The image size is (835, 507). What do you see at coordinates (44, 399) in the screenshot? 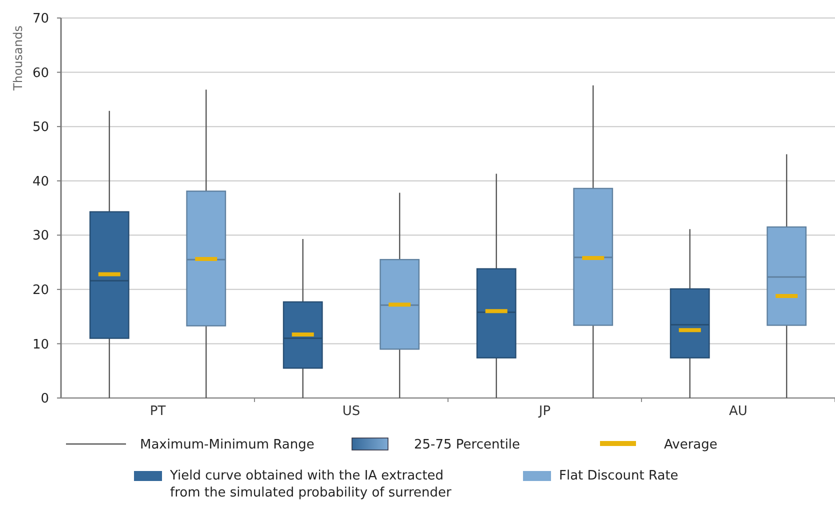
I see `y-tick-label: 0` at bounding box center [44, 399].